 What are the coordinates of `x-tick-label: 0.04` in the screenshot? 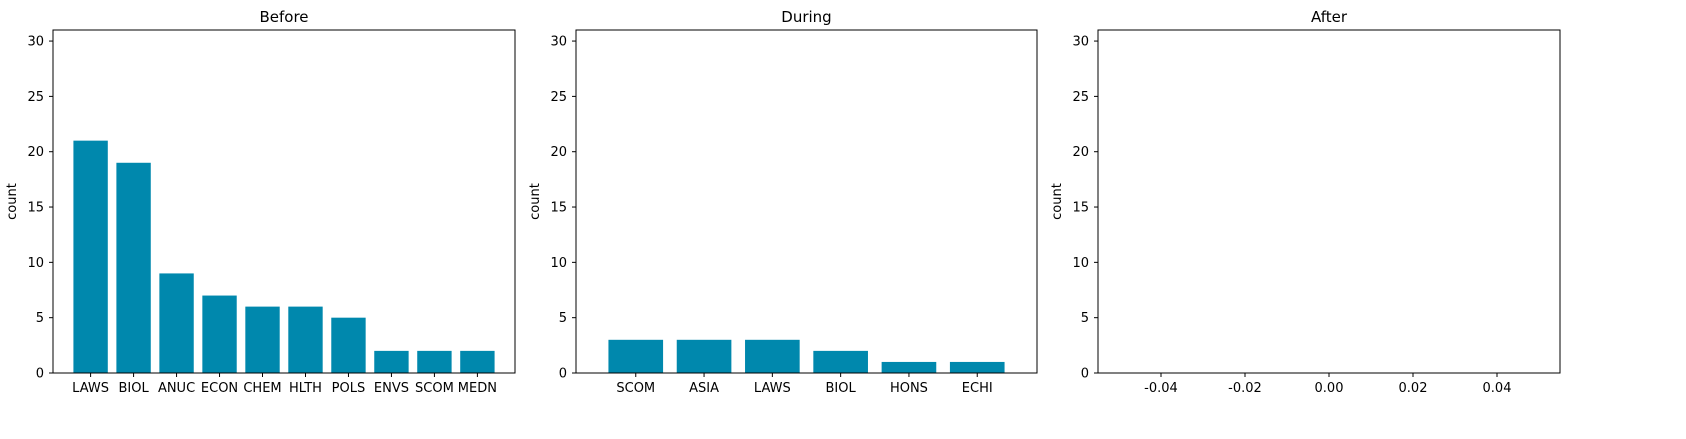 It's located at (1497, 388).